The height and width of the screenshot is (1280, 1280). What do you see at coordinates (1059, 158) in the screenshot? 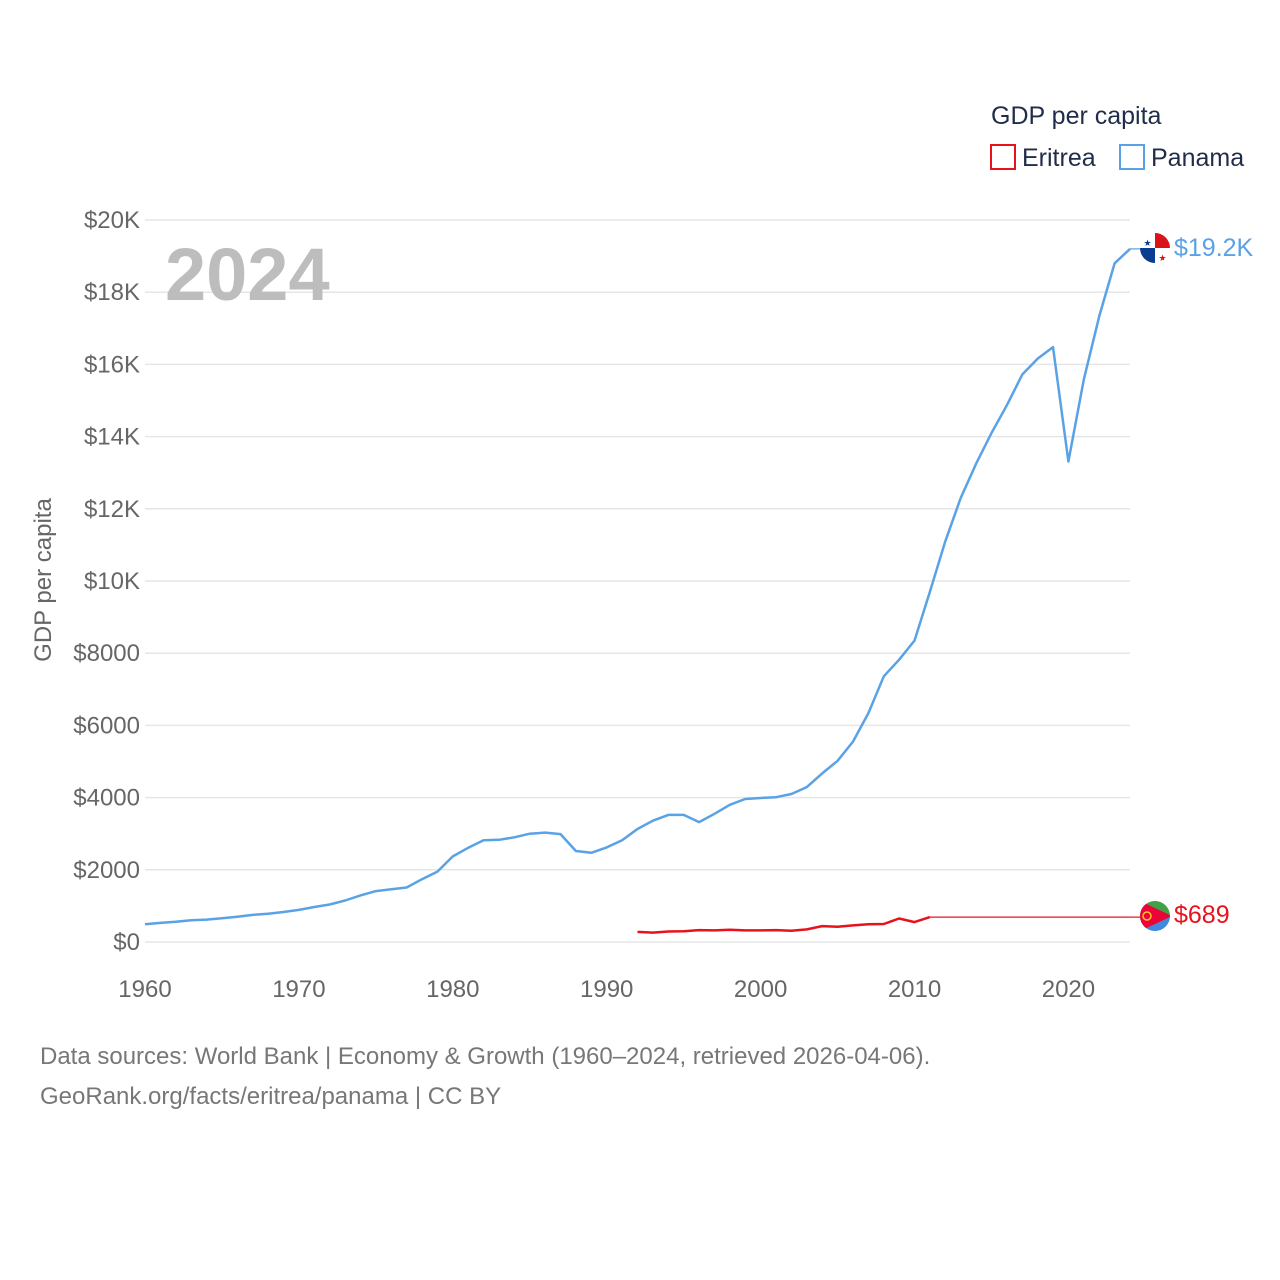
I see `legend-label-eritrea: Eritrea` at bounding box center [1059, 158].